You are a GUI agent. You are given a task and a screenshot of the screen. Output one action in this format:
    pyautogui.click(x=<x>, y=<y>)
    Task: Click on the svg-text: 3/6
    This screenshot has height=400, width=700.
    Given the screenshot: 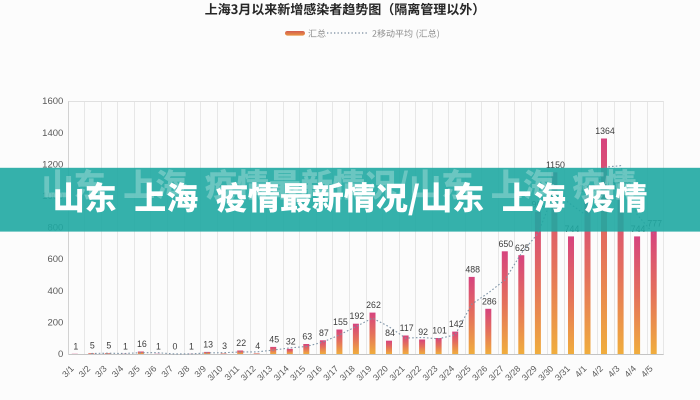 What is the action you would take?
    pyautogui.click(x=151, y=371)
    